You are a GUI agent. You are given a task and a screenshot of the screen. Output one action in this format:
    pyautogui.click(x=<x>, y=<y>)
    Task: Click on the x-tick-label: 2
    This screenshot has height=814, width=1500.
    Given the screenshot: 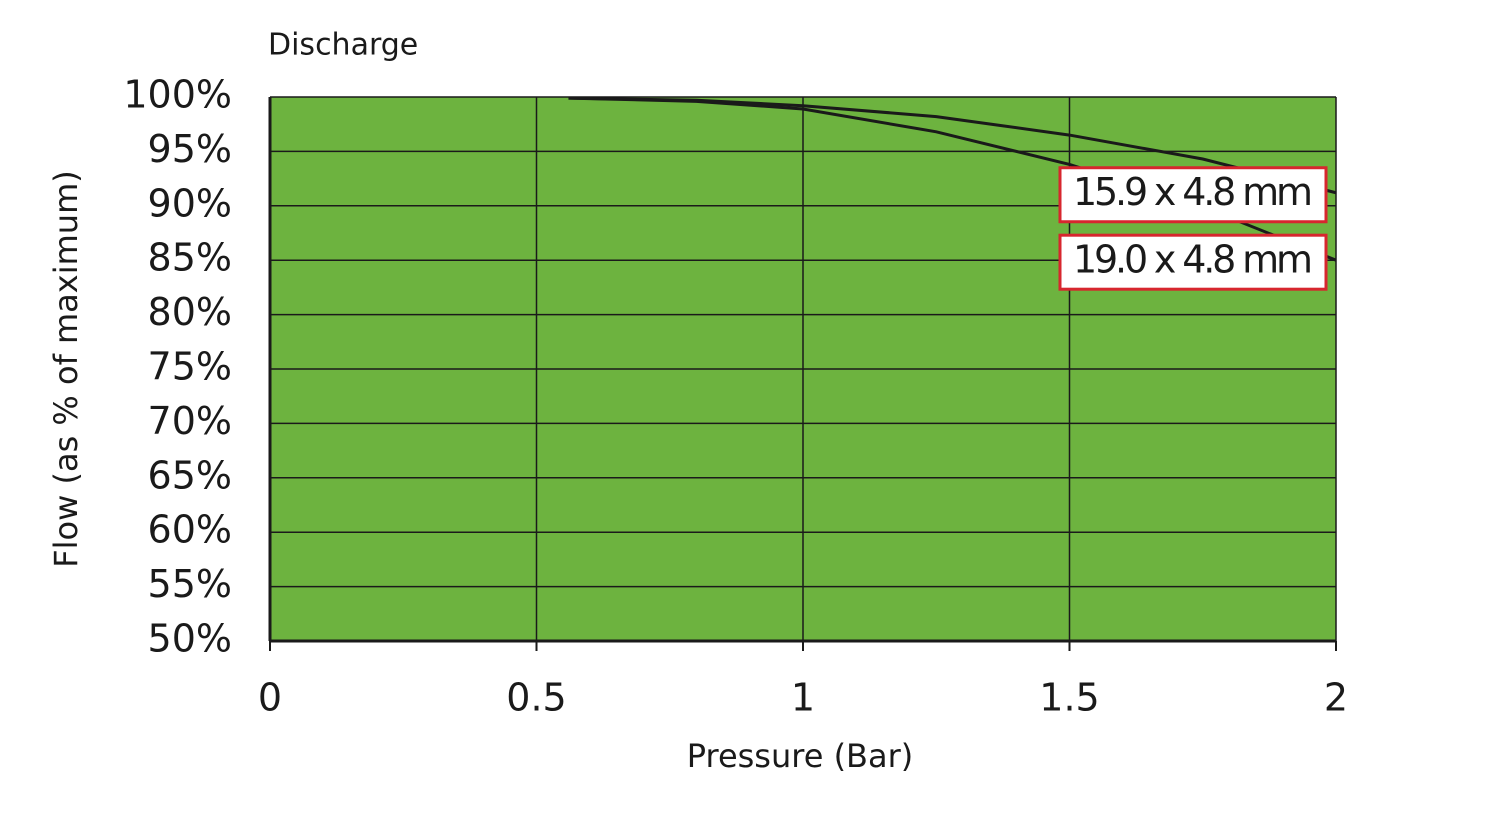 What is the action you would take?
    pyautogui.click(x=1336, y=698)
    